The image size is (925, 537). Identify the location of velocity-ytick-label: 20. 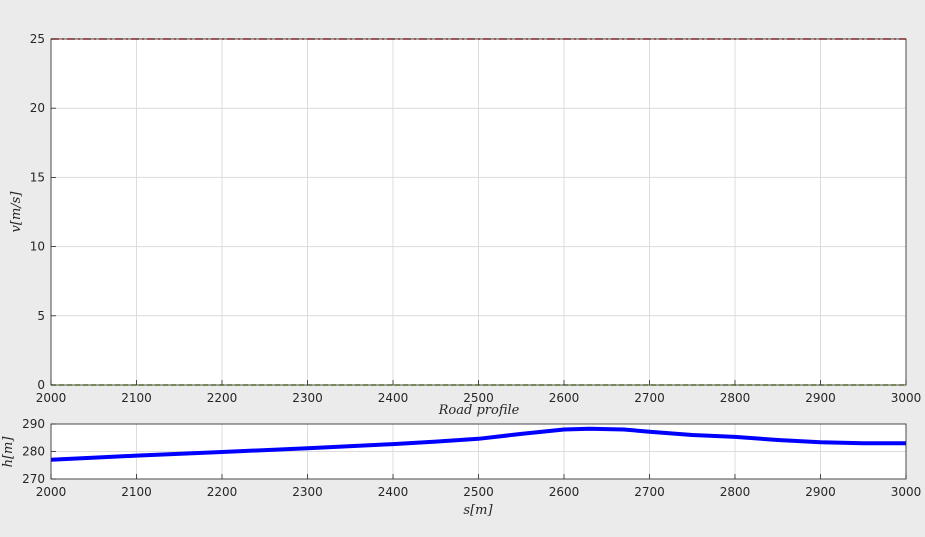
(37, 108).